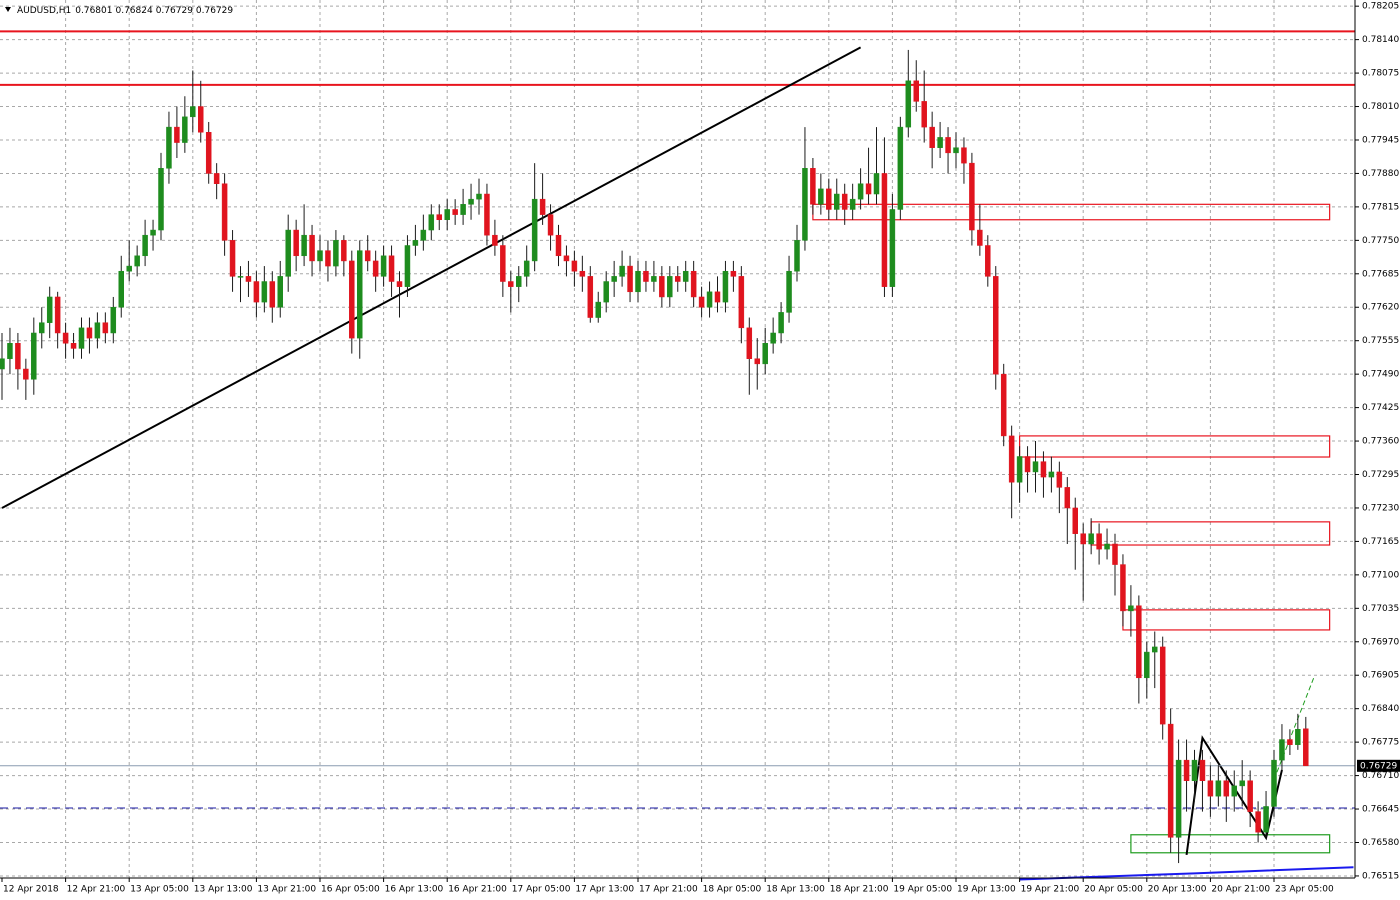  What do you see at coordinates (31, 890) in the screenshot?
I see `x-tick-label: 12 Apr 2018` at bounding box center [31, 890].